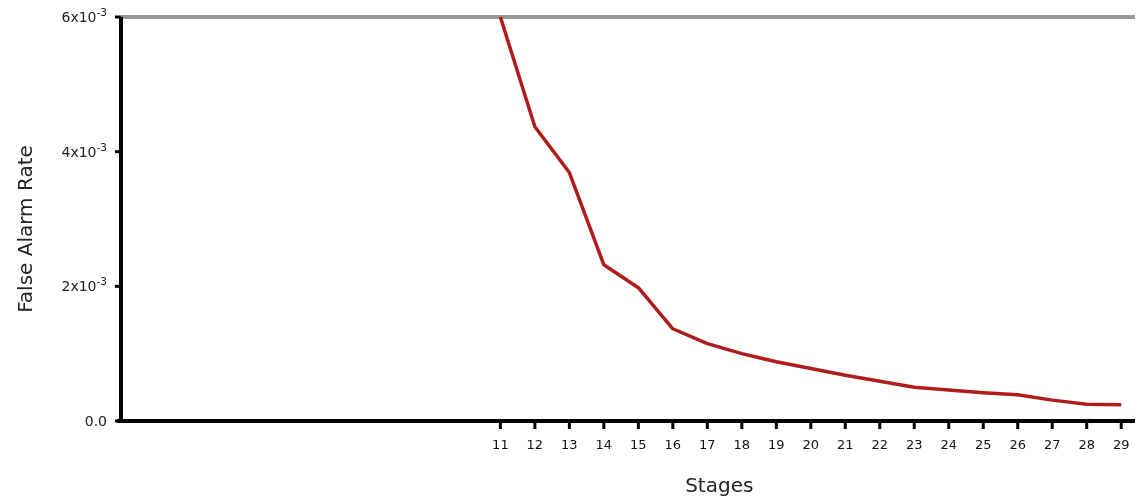 Image resolution: width=1137 pixels, height=502 pixels. What do you see at coordinates (811, 444) in the screenshot?
I see `x-tick-label: 20` at bounding box center [811, 444].